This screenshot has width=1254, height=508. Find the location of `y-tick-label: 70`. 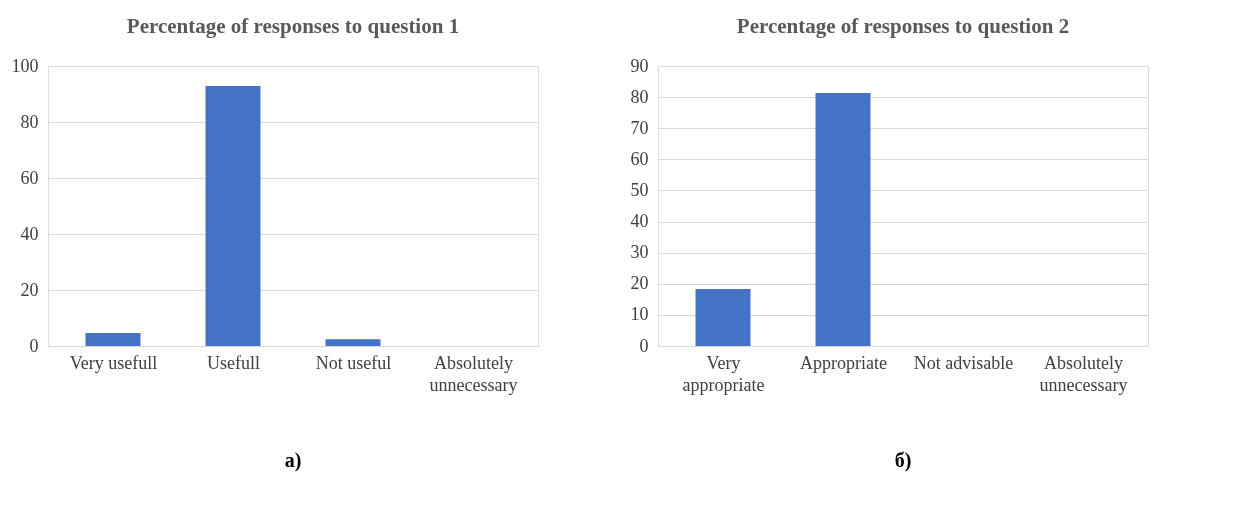

y-tick-label: 70 is located at coordinates (639, 127).